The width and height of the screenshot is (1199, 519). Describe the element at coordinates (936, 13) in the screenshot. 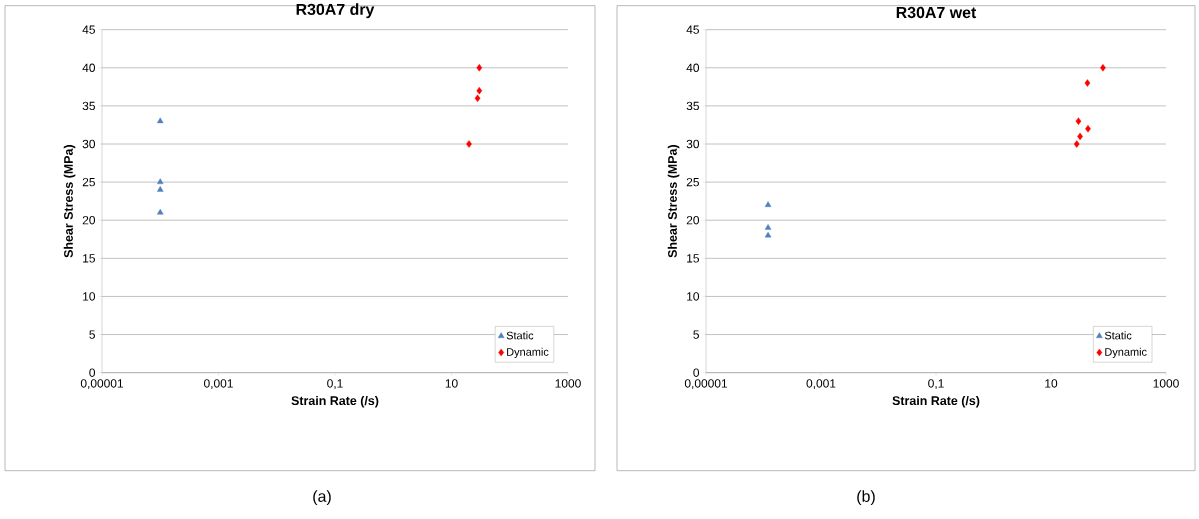

I see `chart-title: R30A7 wet` at that location.